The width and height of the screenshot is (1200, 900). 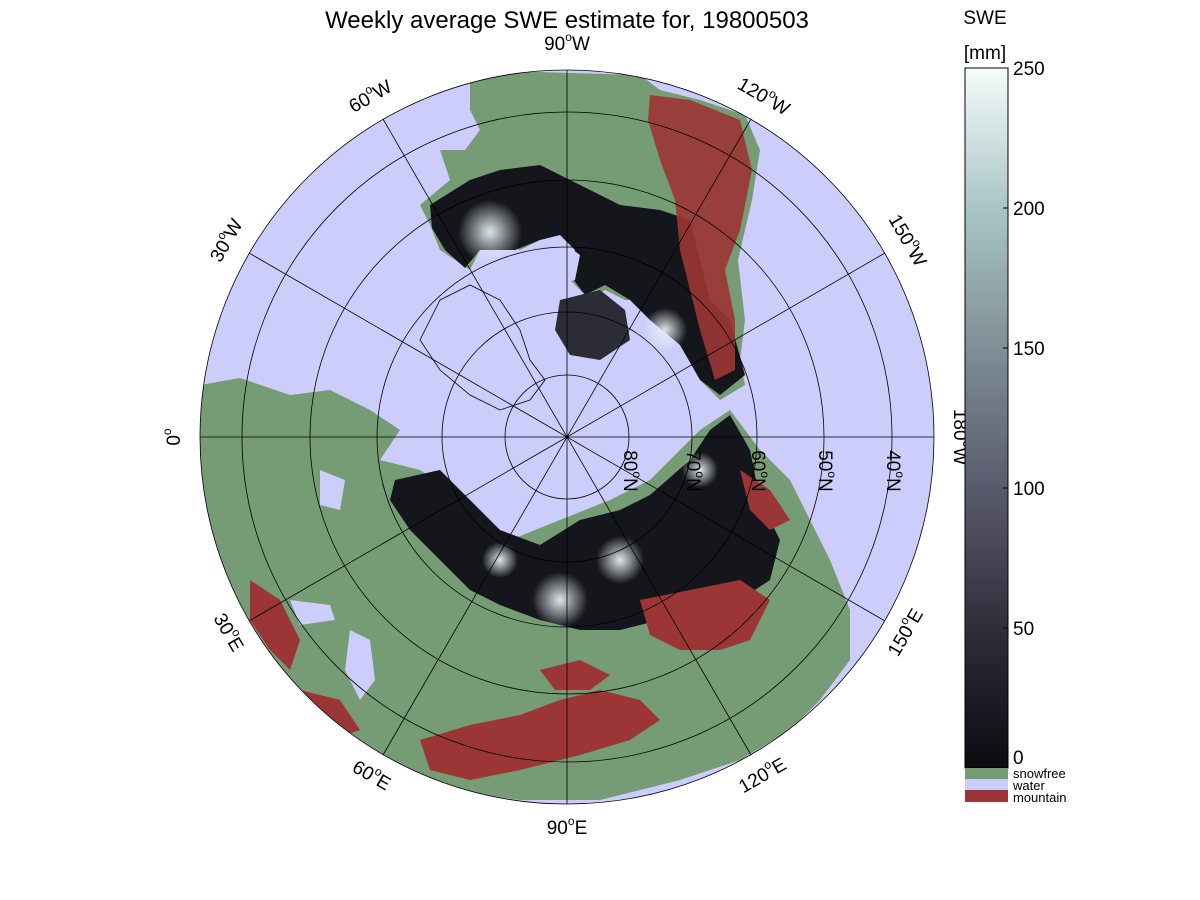 I want to click on colorbar-ticks: 0 50 100 150 200 250, so click(x=1024, y=414).